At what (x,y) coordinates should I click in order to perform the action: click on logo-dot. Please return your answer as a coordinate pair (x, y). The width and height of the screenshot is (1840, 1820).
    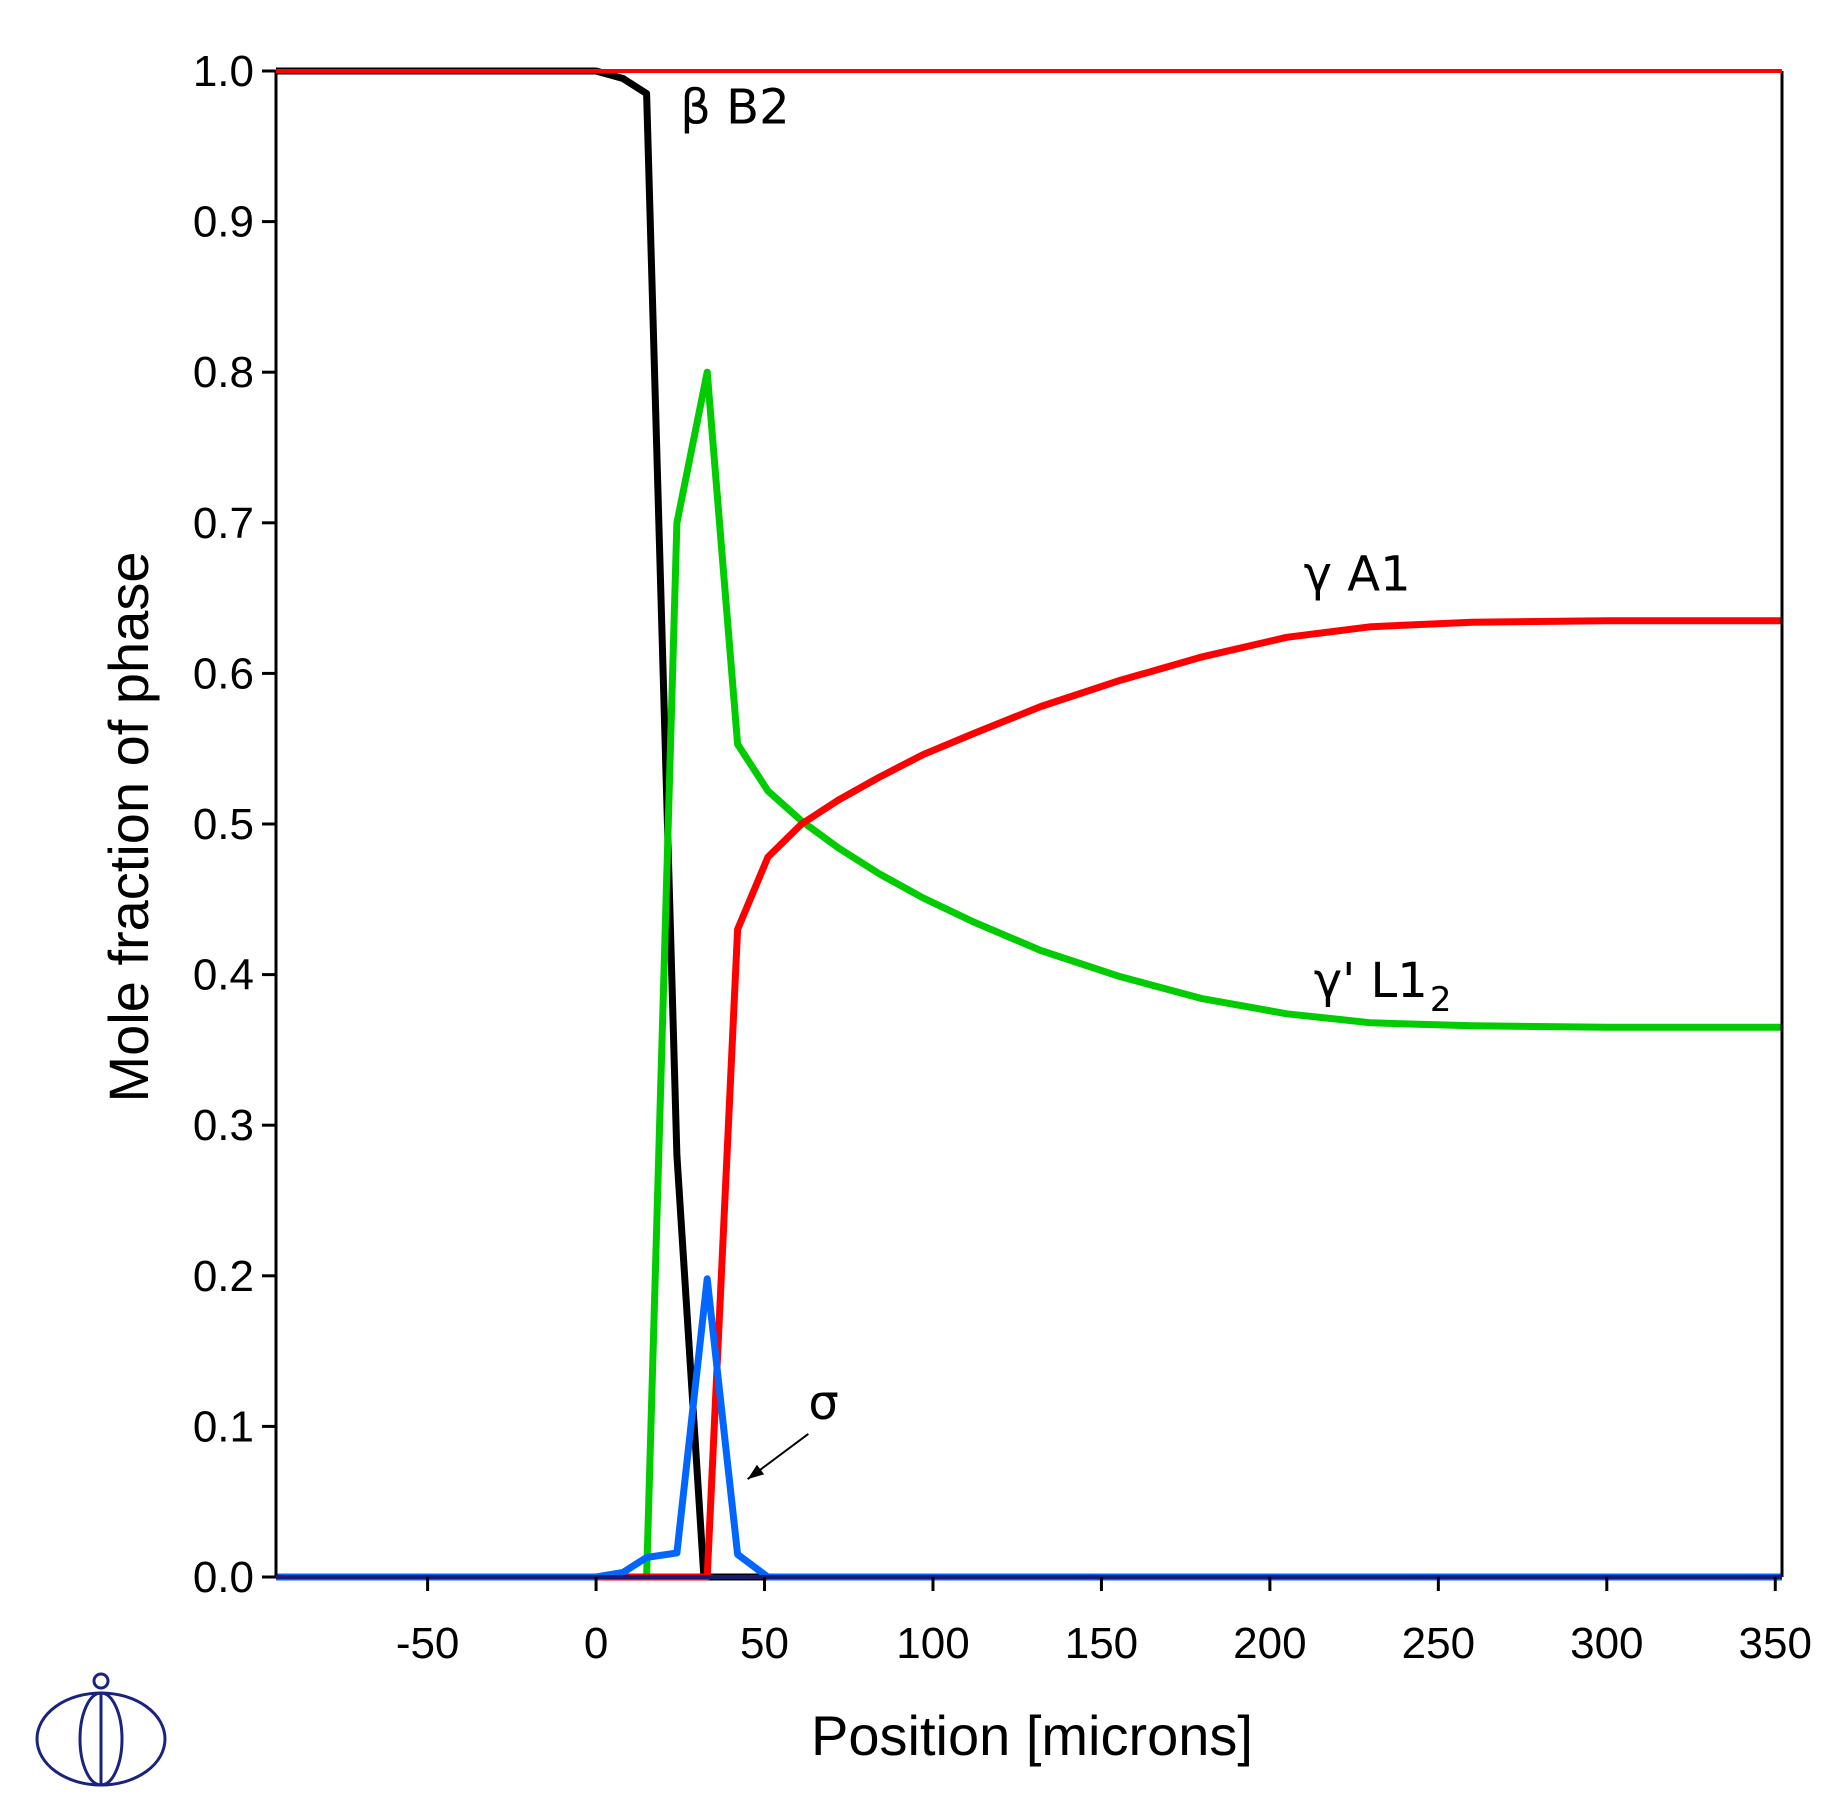
    Looking at the image, I should click on (101, 1681).